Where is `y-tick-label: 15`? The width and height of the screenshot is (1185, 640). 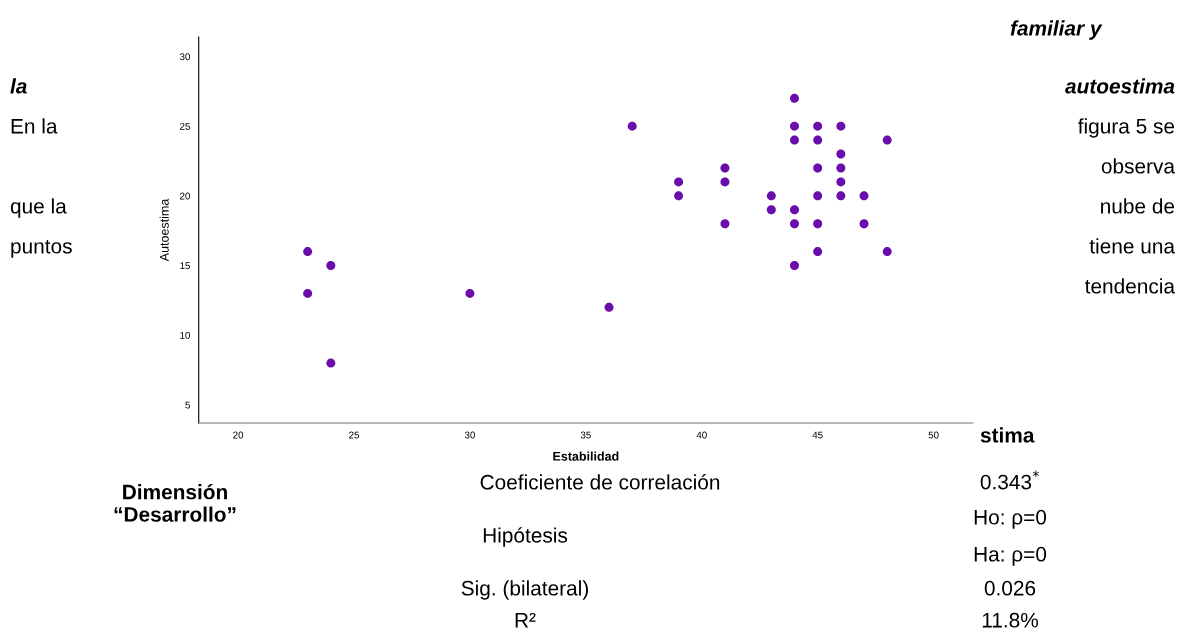 y-tick-label: 15 is located at coordinates (185, 266).